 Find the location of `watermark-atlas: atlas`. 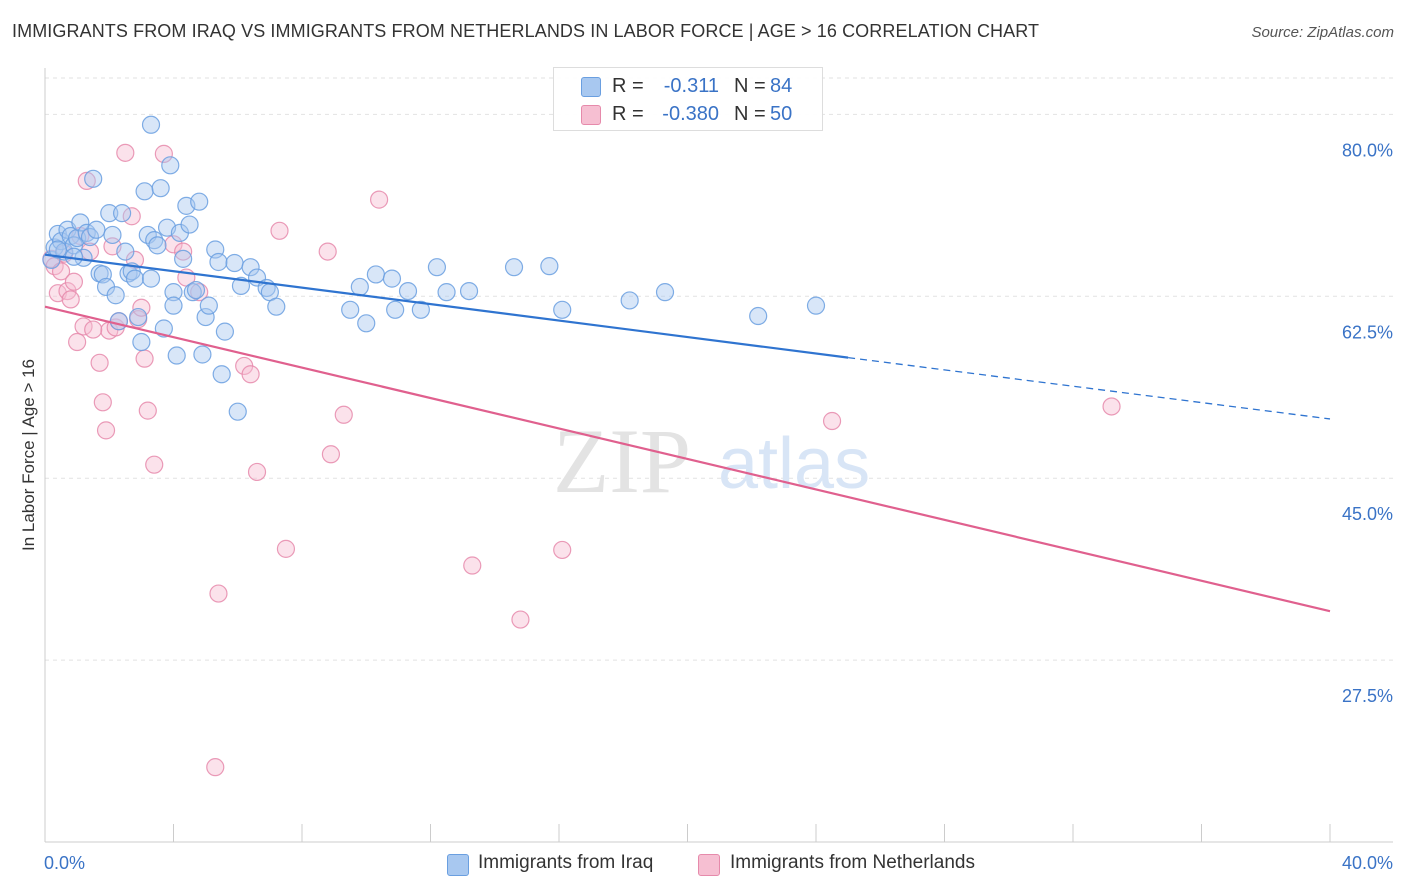

watermark-atlas: atlas is located at coordinates (794, 464).